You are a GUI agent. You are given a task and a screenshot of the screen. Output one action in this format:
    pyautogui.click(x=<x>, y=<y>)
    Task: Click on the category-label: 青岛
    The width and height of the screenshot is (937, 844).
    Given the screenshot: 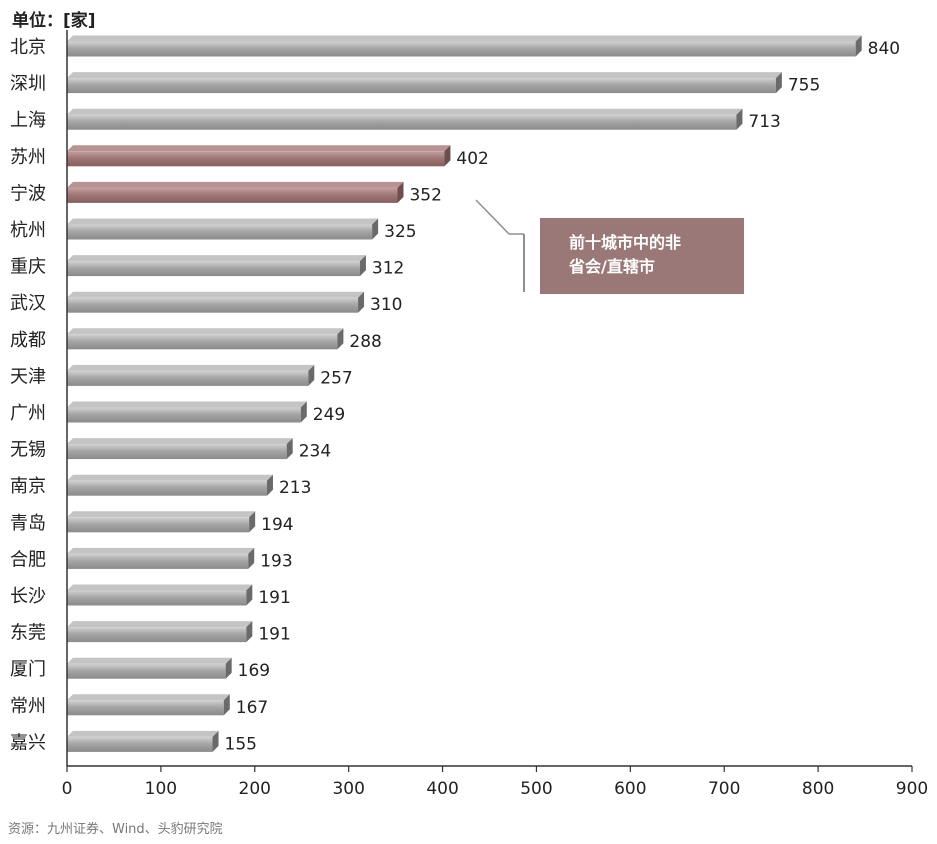 What is the action you would take?
    pyautogui.click(x=28, y=523)
    